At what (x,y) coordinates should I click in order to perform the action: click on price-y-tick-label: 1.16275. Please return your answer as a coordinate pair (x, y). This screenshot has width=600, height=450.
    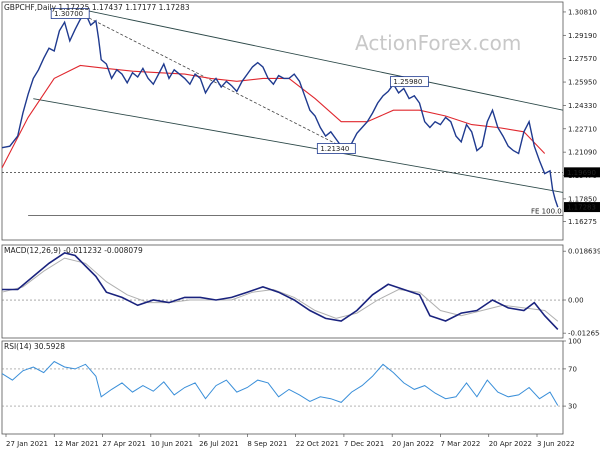
    Looking at the image, I should click on (582, 222).